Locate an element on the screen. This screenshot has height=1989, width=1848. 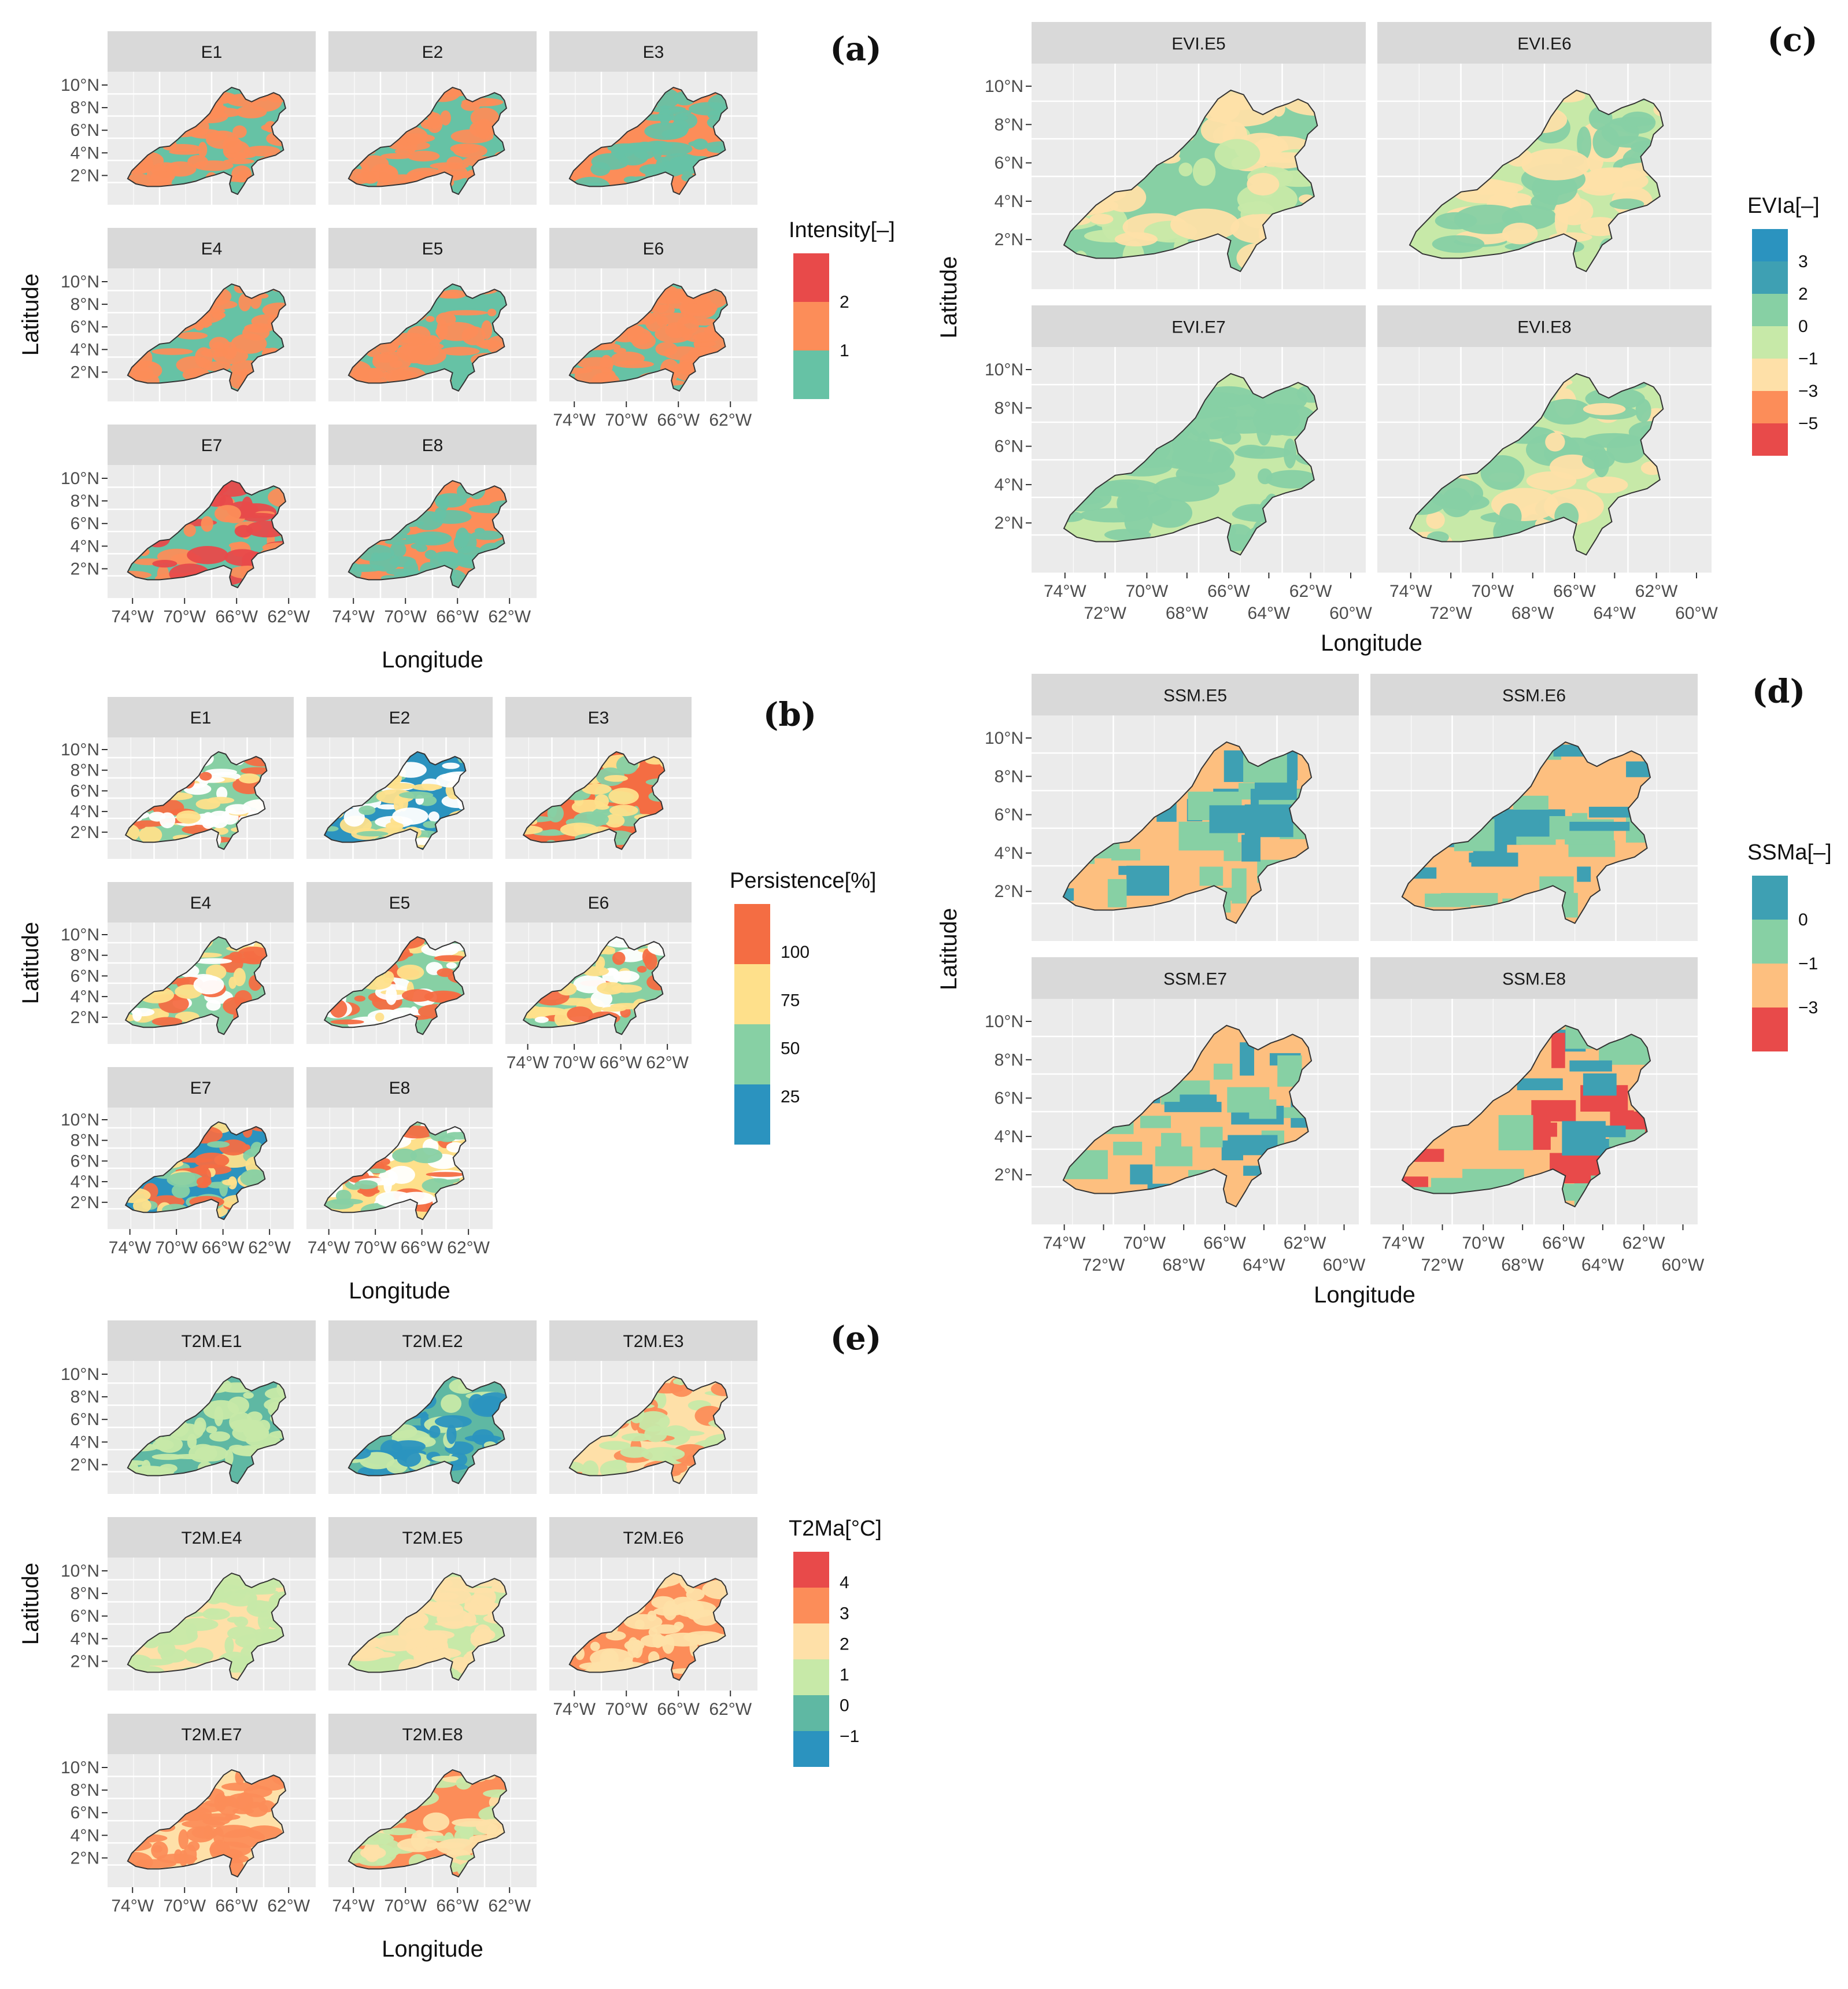
legend-label: 100 is located at coordinates (795, 953).